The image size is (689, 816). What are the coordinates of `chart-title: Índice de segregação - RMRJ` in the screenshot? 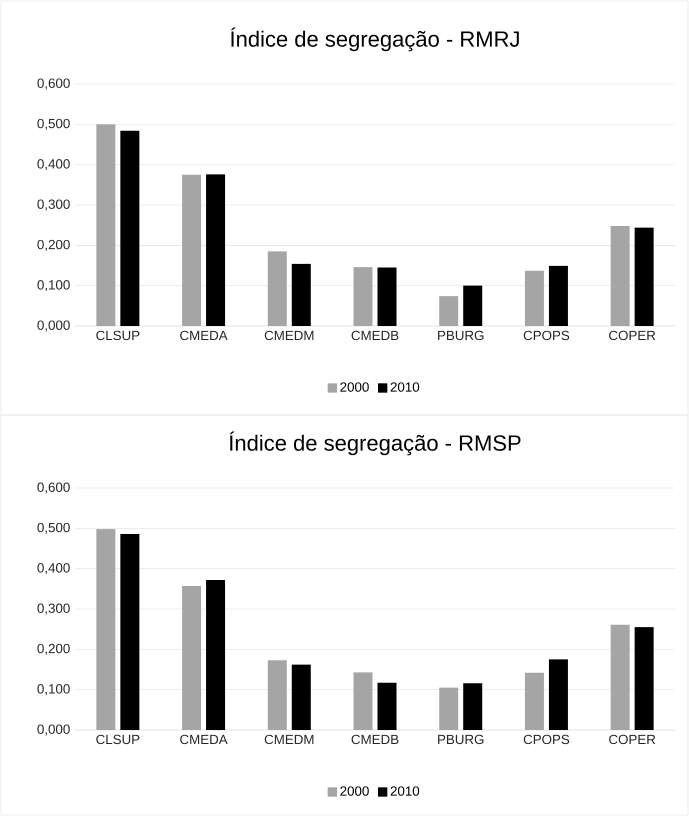 It's located at (375, 40).